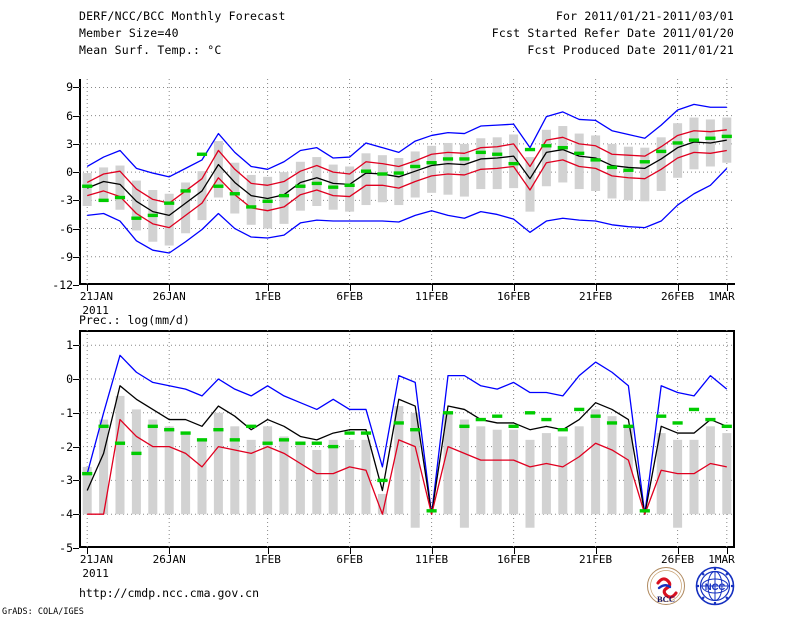 Image resolution: width=800 pixels, height=618 pixels. What do you see at coordinates (644, 16) in the screenshot?
I see `forecast-period-label: For 2011/01/21-2011/03/01` at bounding box center [644, 16].